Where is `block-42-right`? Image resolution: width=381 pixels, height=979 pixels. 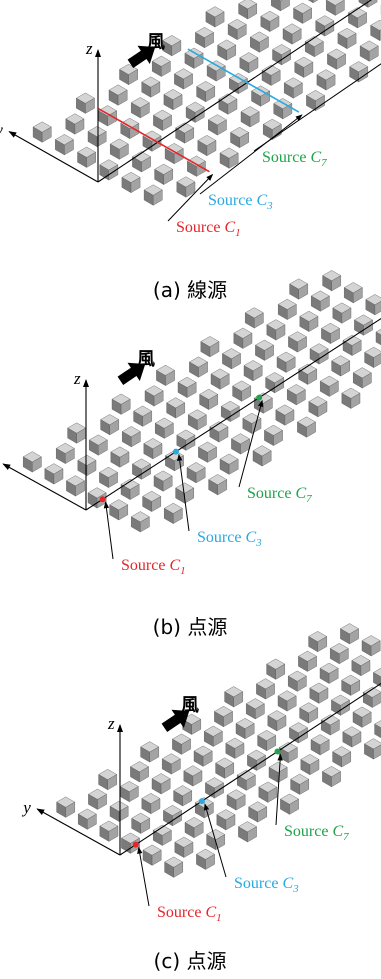 block-42-right is located at coordinates (154, 754).